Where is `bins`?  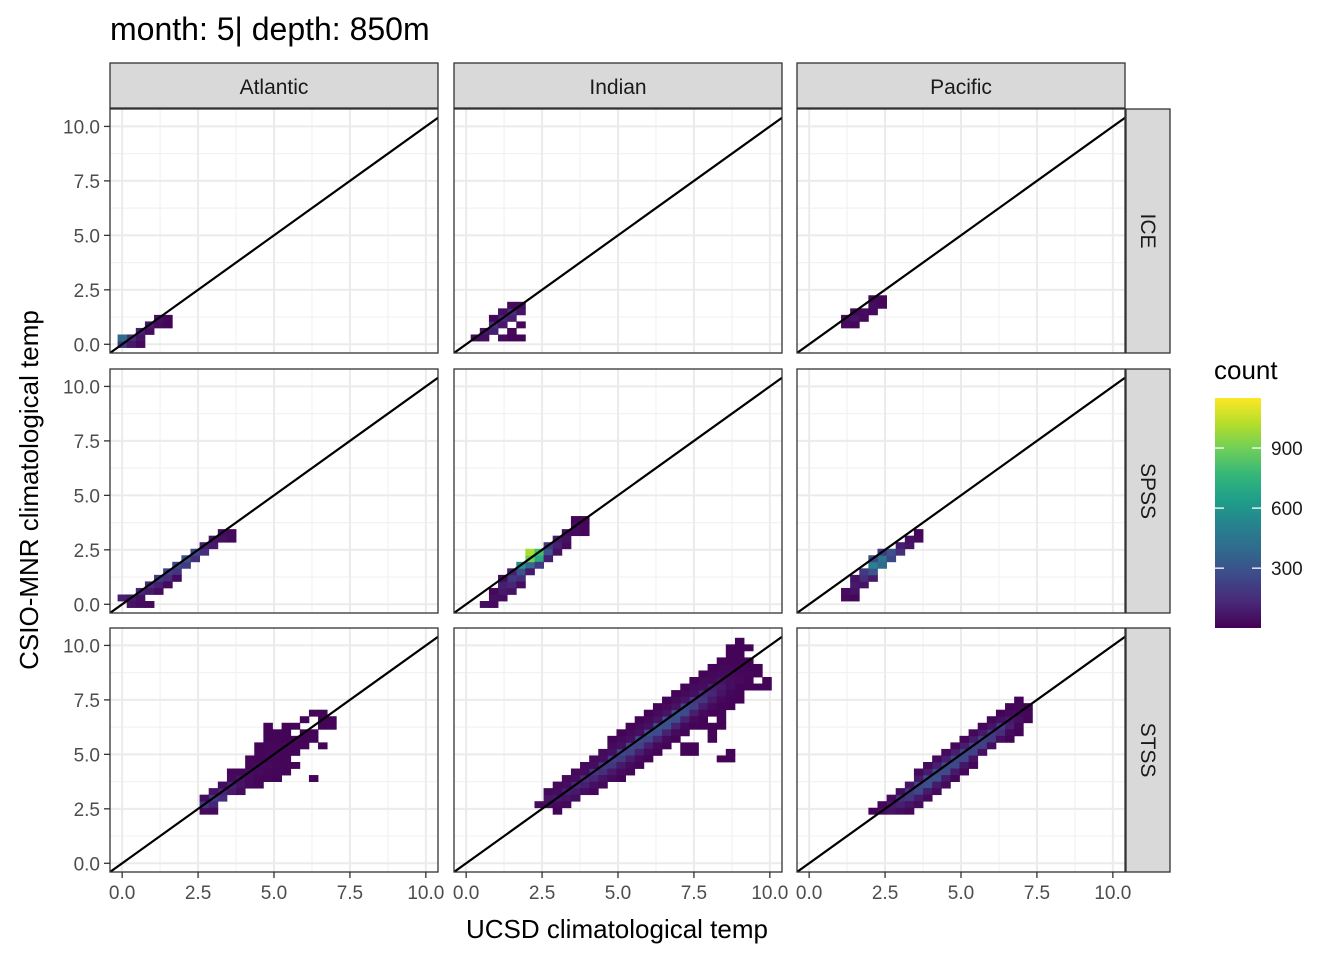
bins is located at coordinates (534, 562).